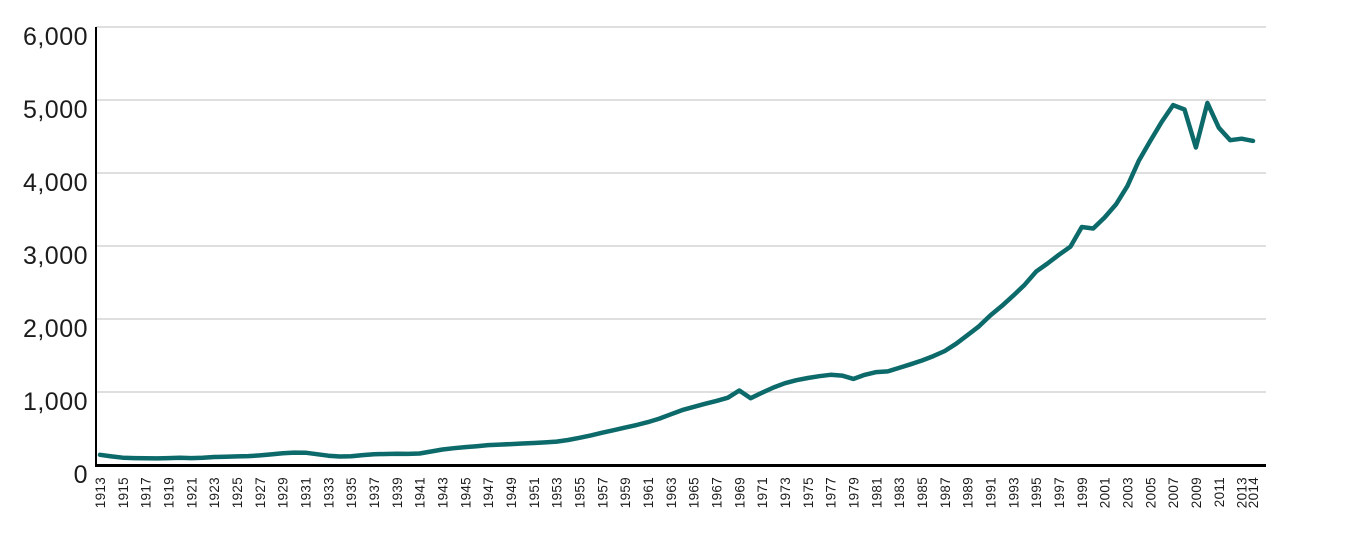  What do you see at coordinates (671, 492) in the screenshot?
I see `x-tick-label: 1963` at bounding box center [671, 492].